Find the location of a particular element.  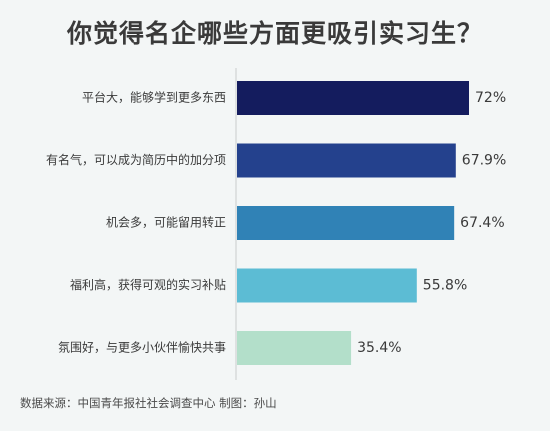

category-label: 机会多，可能留用转正 is located at coordinates (166, 222).